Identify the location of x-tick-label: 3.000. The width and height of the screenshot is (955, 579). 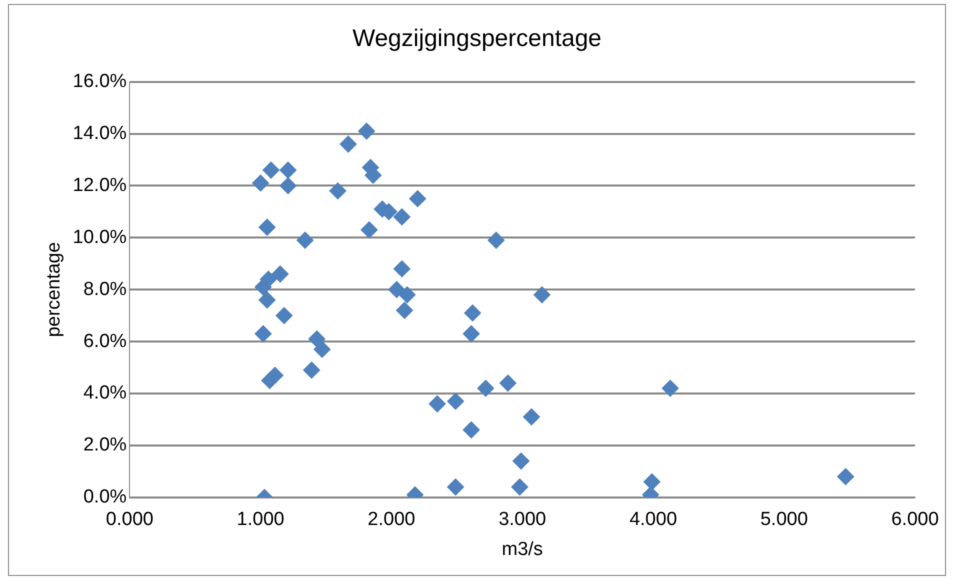
(522, 519).